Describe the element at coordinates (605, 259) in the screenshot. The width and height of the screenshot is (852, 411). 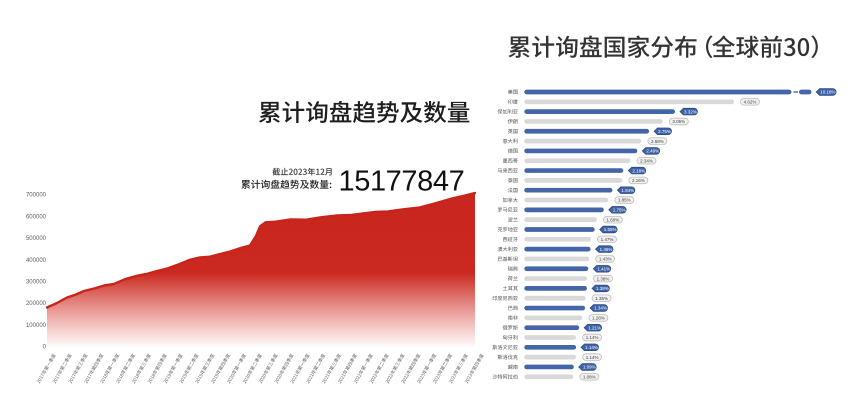
I see `svg-text: 1.43%` at that location.